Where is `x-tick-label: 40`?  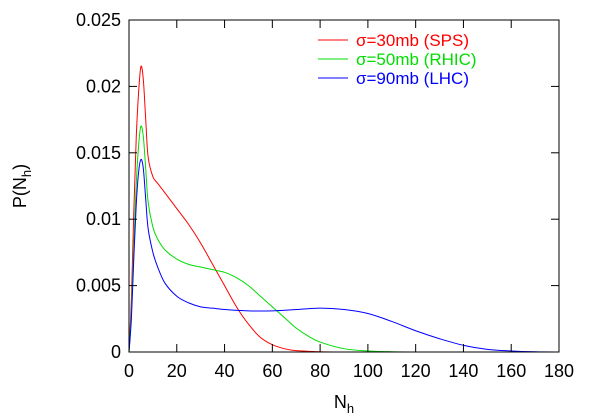 x-tick-label: 40 is located at coordinates (225, 371).